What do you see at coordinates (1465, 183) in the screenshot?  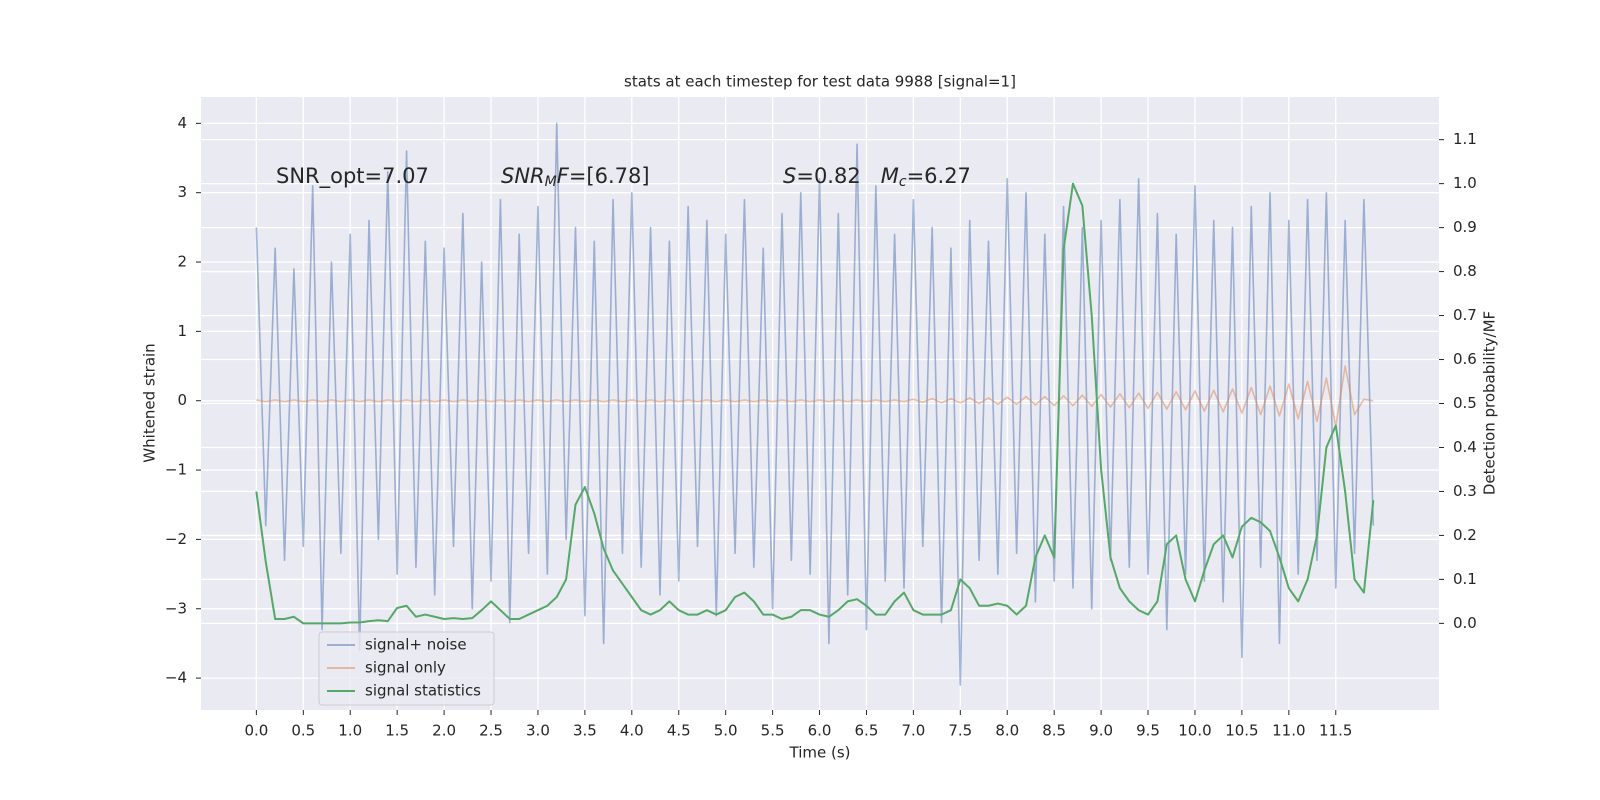 I see `y2-tick-label: 1.0` at bounding box center [1465, 183].